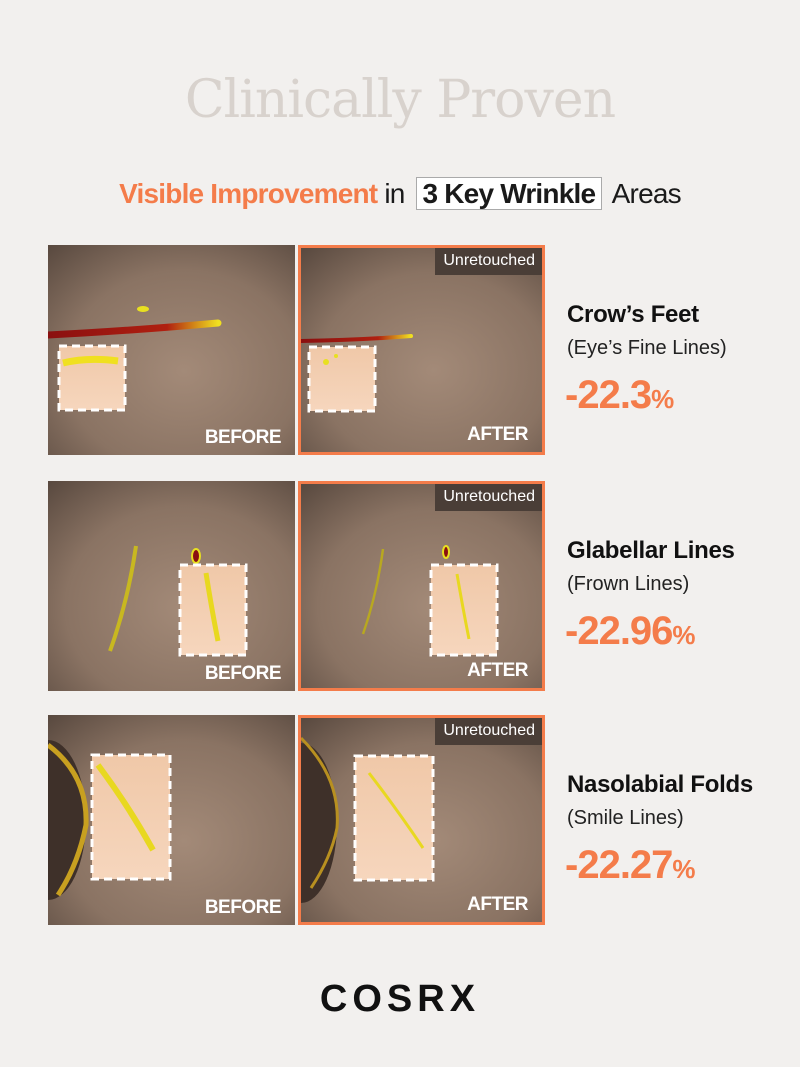 The width and height of the screenshot is (800, 1067). Describe the element at coordinates (619, 865) in the screenshot. I see `value-number: -22.27` at that location.